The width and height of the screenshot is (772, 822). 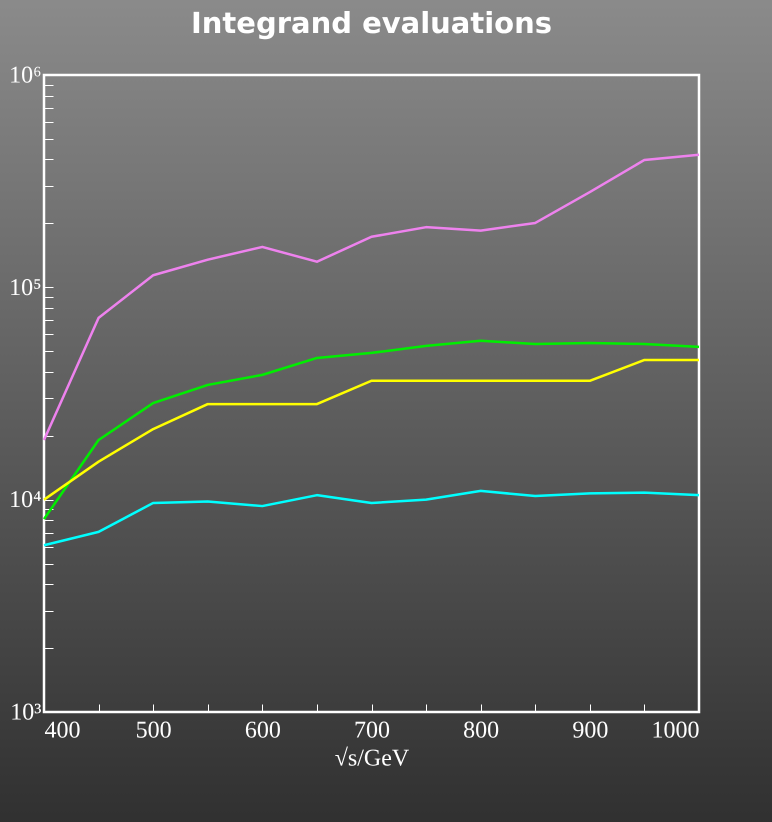 What do you see at coordinates (26, 713) in the screenshot?
I see `y-tick-label: 10³` at bounding box center [26, 713].